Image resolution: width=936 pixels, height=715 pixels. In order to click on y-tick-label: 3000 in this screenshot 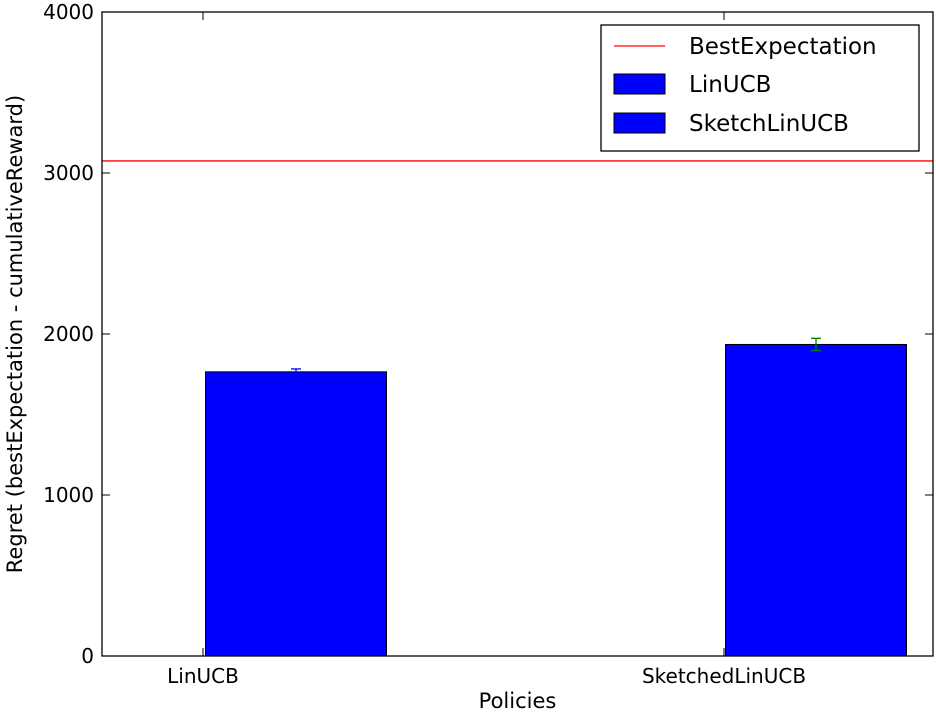, I will do `click(68, 173)`.